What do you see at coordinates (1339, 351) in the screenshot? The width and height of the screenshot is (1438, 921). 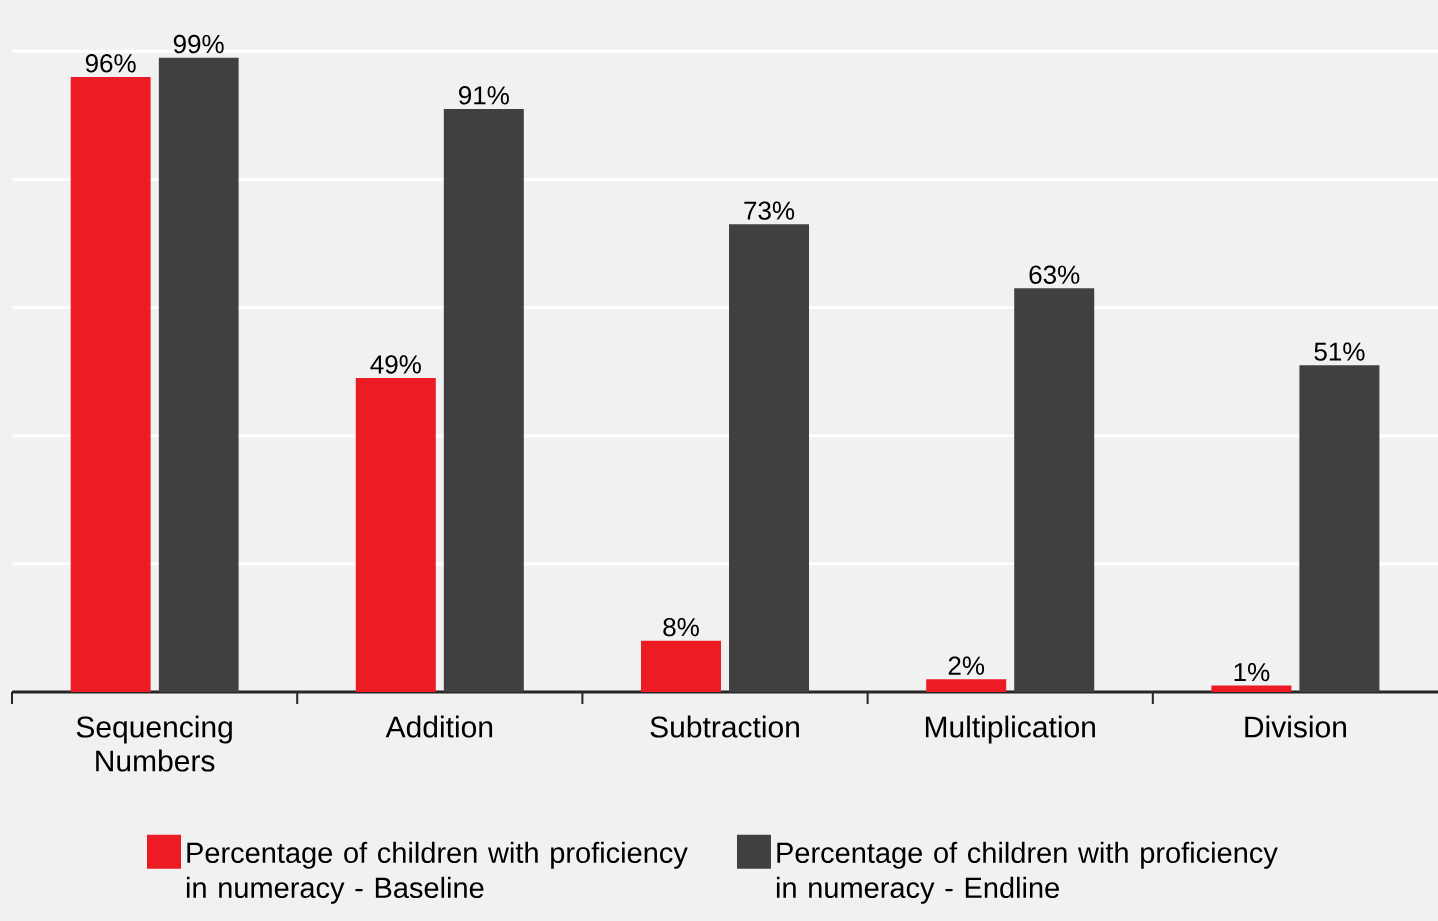 I see `data-label: 51%` at bounding box center [1339, 351].